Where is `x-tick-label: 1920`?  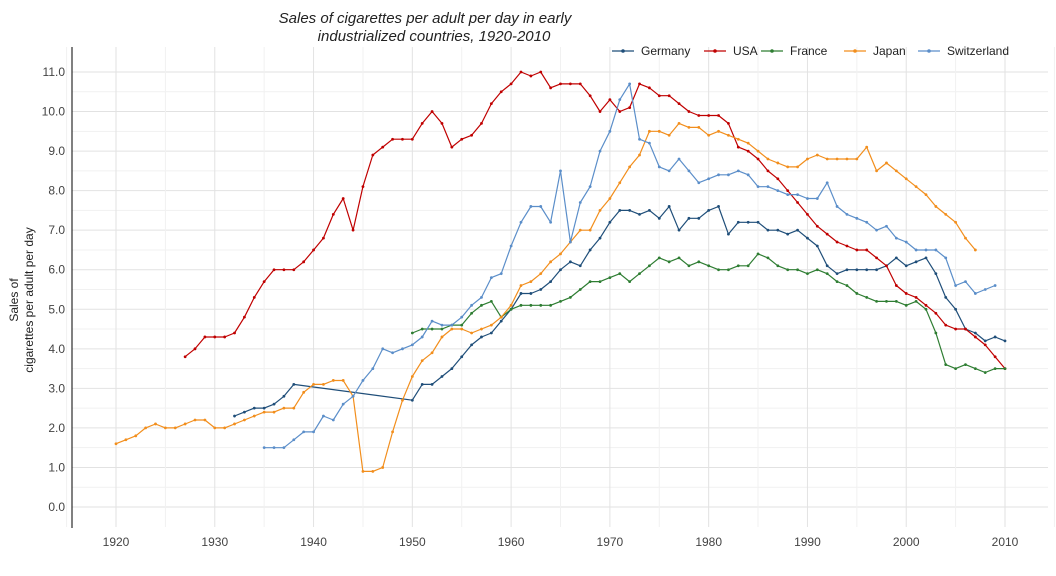
x-tick-label: 1920 is located at coordinates (116, 542).